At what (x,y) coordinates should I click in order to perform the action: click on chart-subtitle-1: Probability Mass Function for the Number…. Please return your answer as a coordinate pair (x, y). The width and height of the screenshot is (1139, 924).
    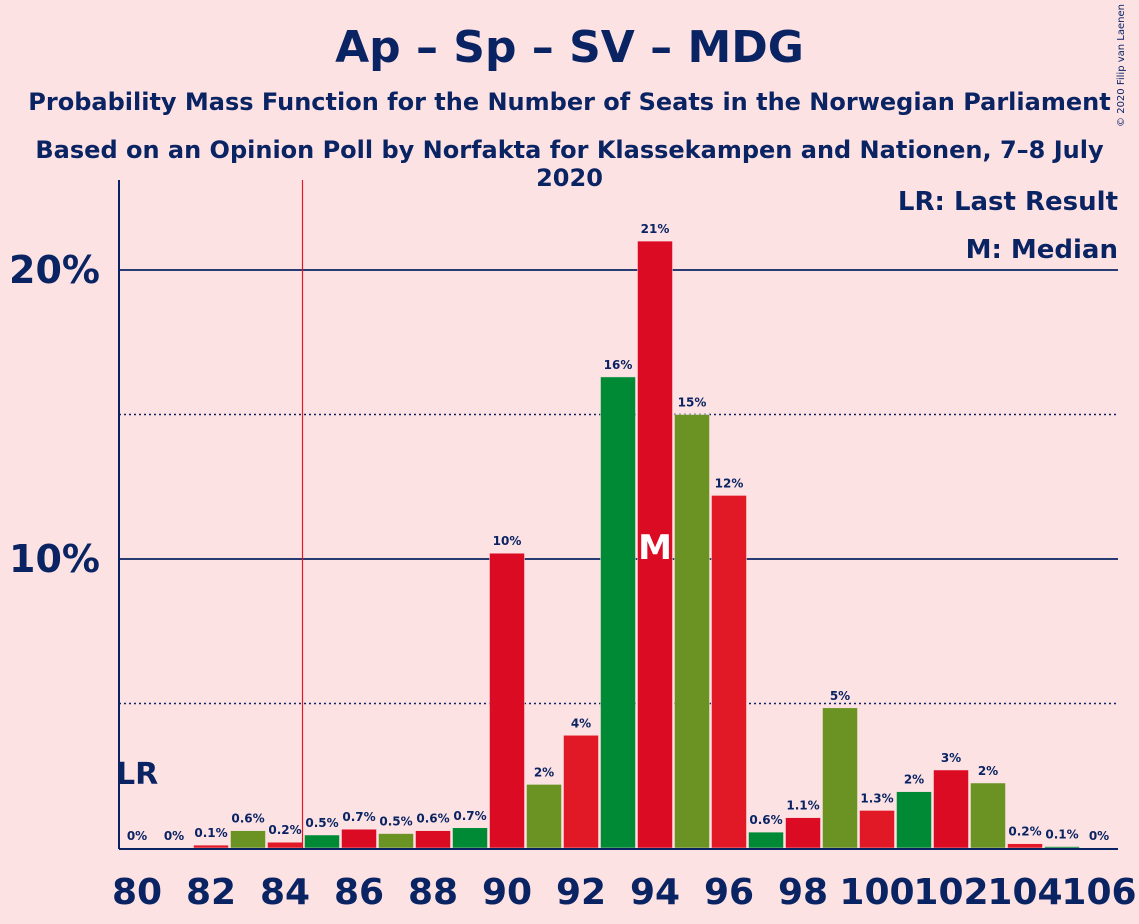
    Looking at the image, I should click on (569, 102).